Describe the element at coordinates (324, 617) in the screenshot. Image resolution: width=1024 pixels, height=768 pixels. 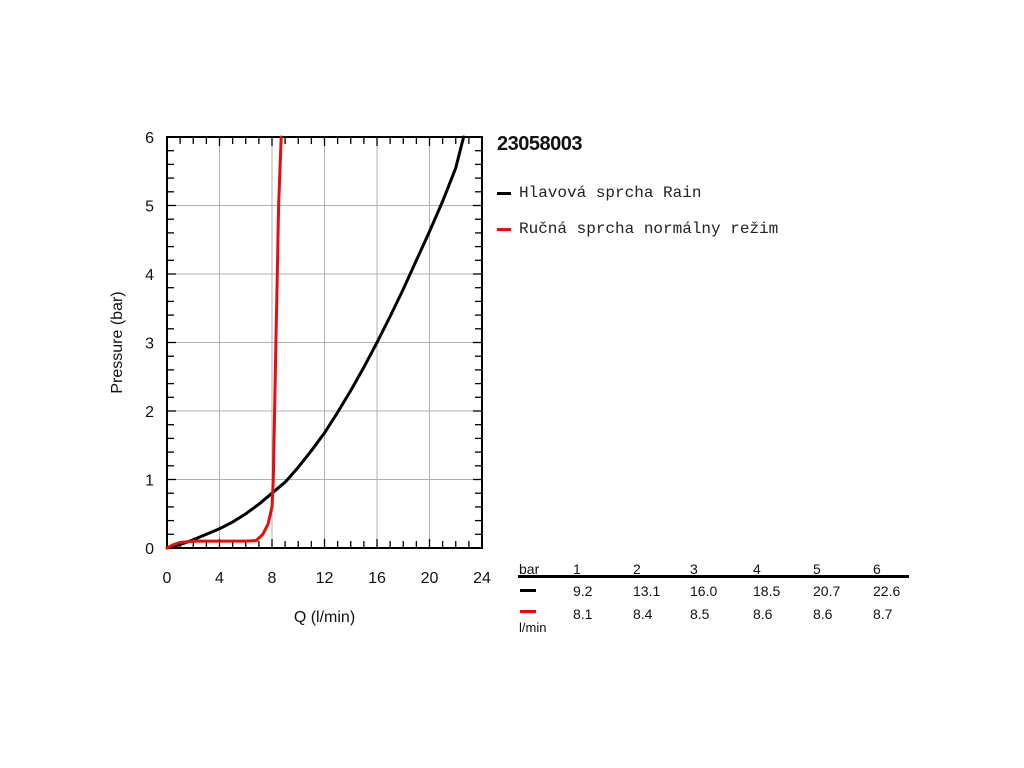
I see `x-axis-label: Q (l/min)` at that location.